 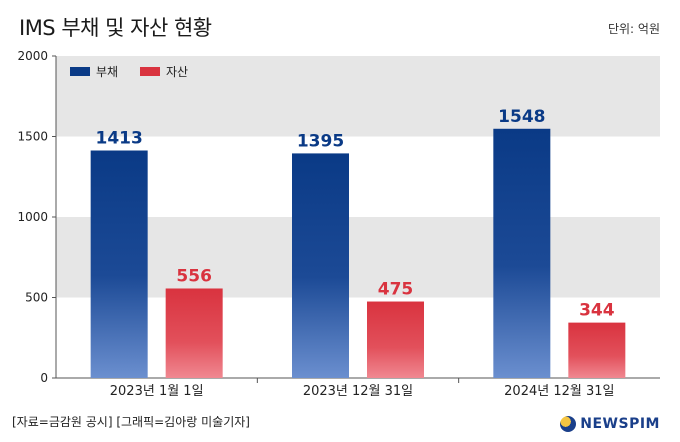 What do you see at coordinates (521, 117) in the screenshot?
I see `data-label: 1548` at bounding box center [521, 117].